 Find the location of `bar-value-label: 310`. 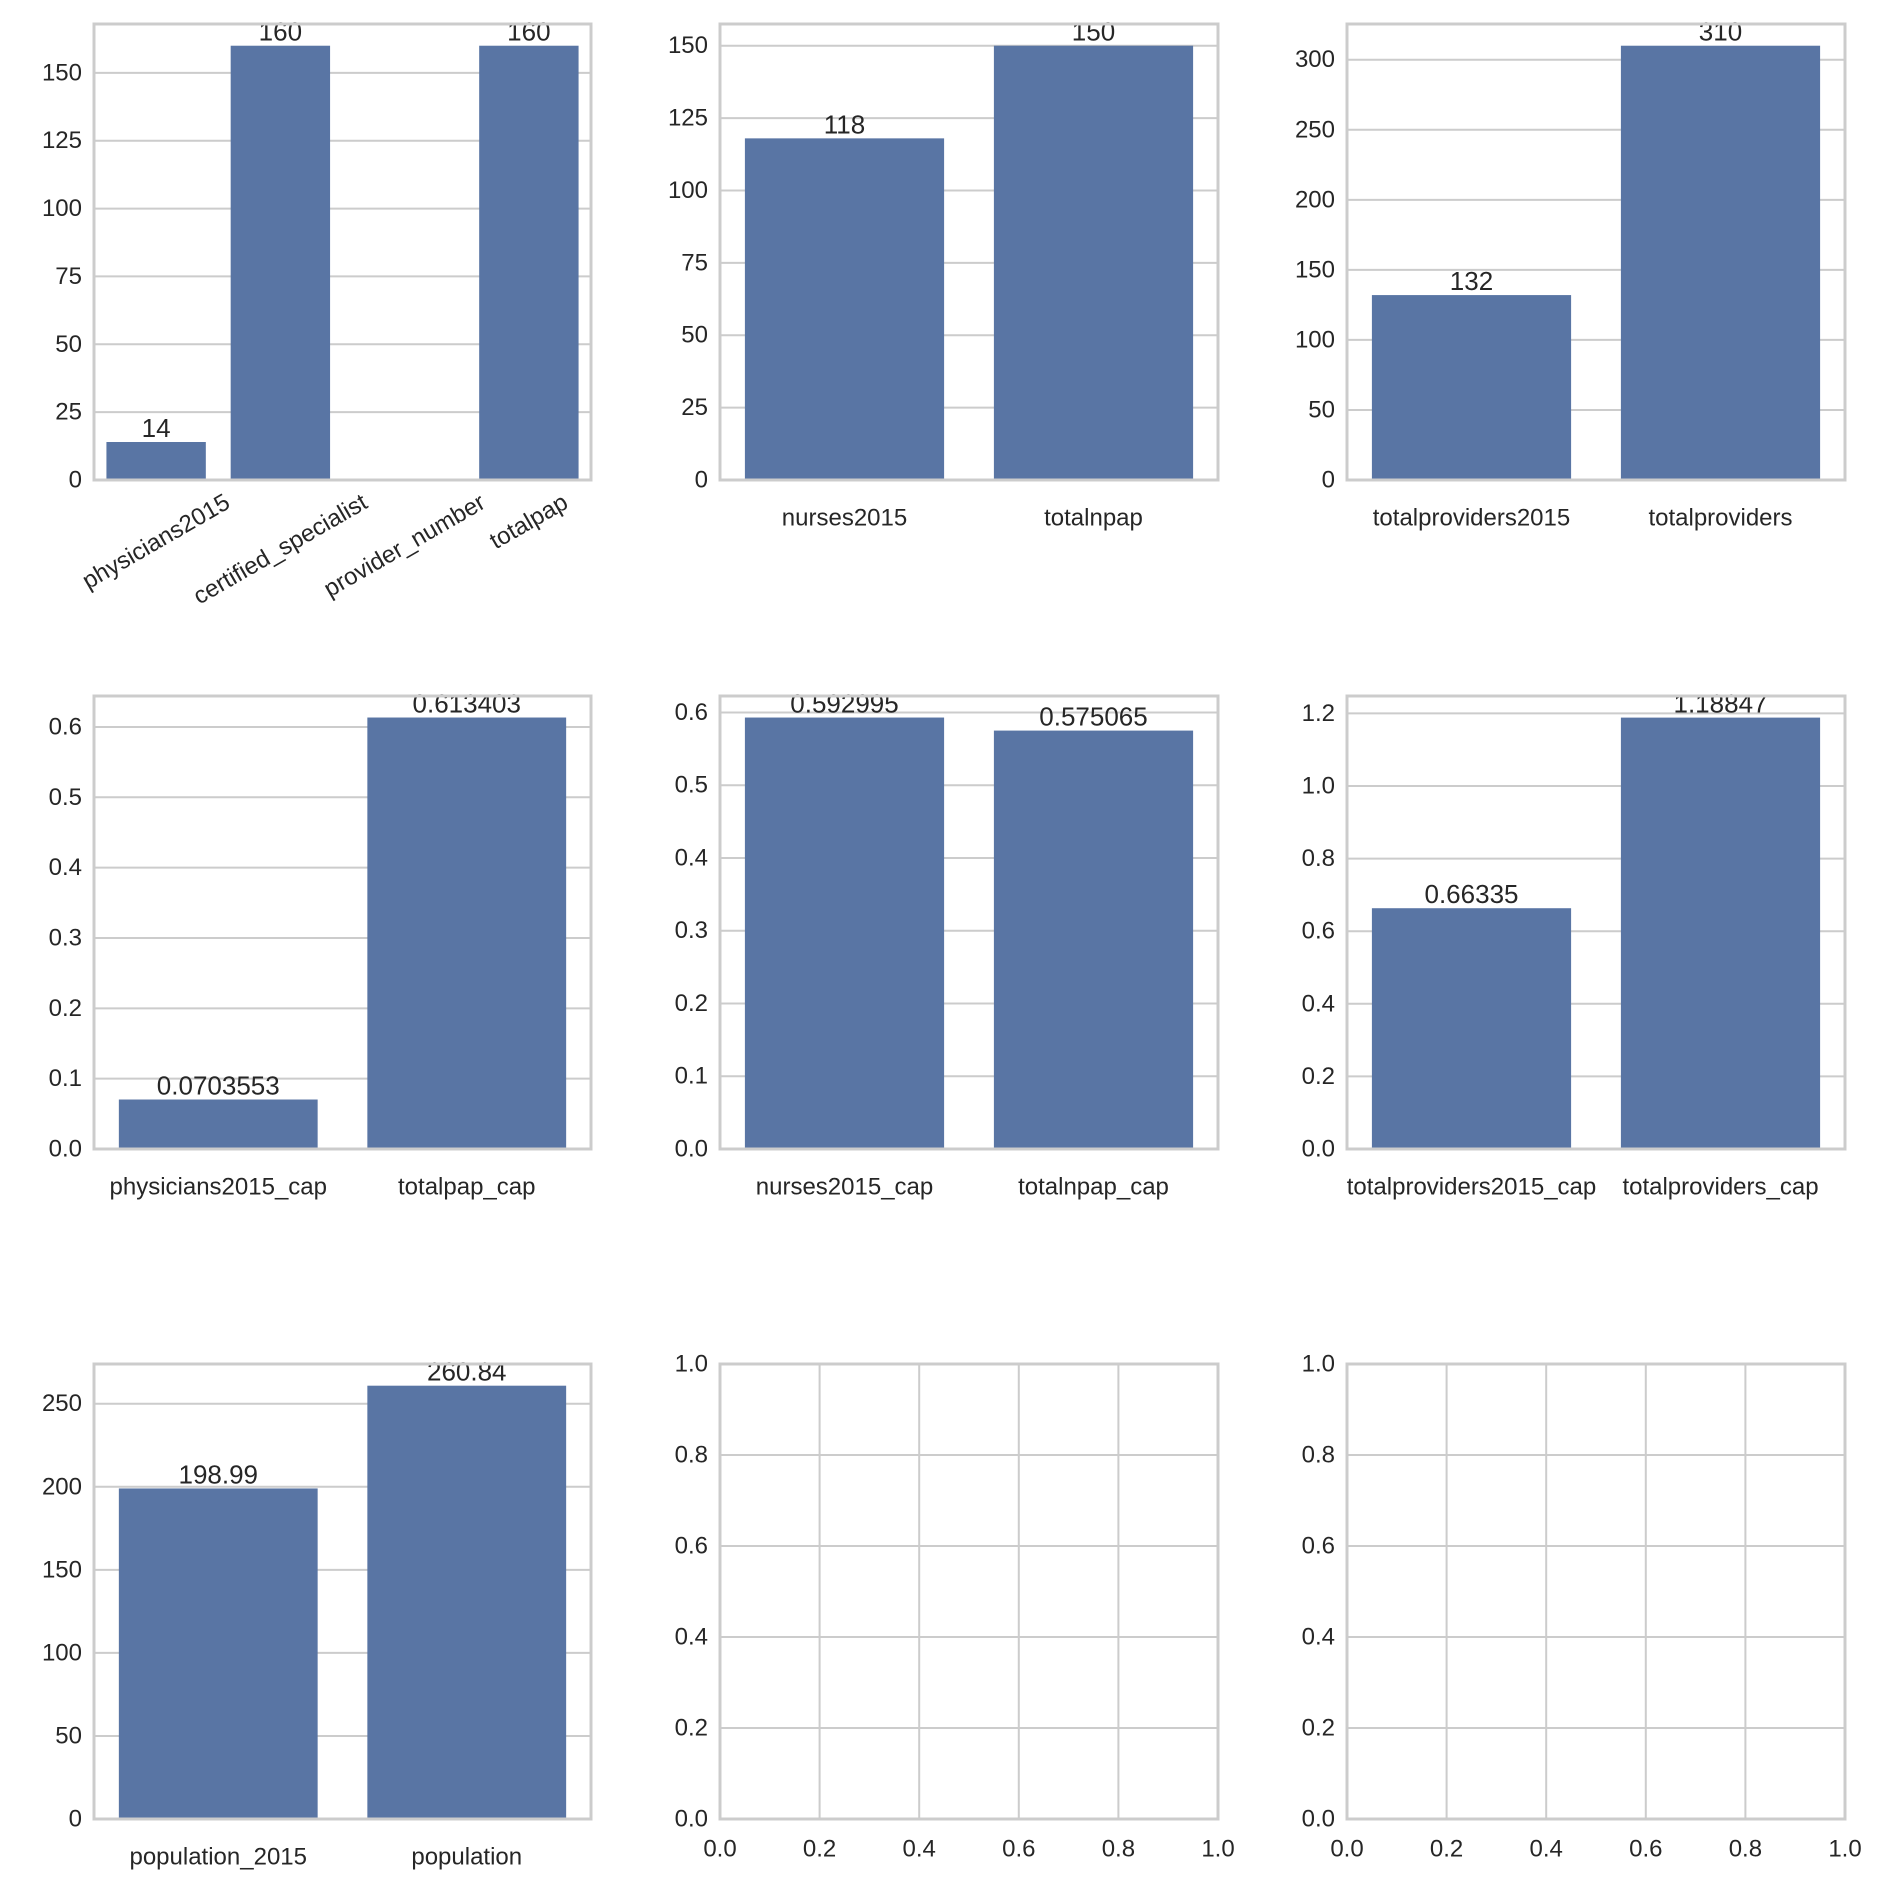

bar-value-label: 310 is located at coordinates (1720, 32).